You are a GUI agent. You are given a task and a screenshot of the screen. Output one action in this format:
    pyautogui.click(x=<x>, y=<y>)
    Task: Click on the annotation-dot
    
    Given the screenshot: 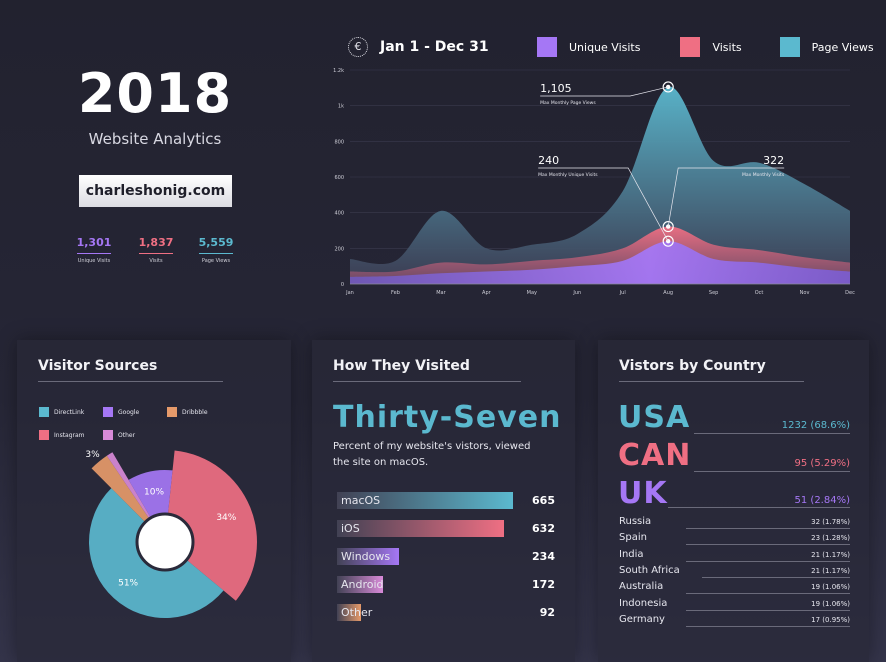 What is the action you would take?
    pyautogui.click(x=668, y=87)
    